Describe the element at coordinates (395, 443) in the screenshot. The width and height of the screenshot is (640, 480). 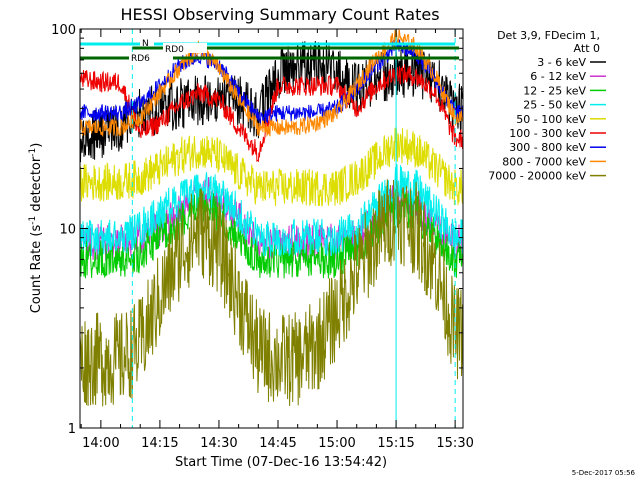
I see `x-tick-label: 15:15` at that location.